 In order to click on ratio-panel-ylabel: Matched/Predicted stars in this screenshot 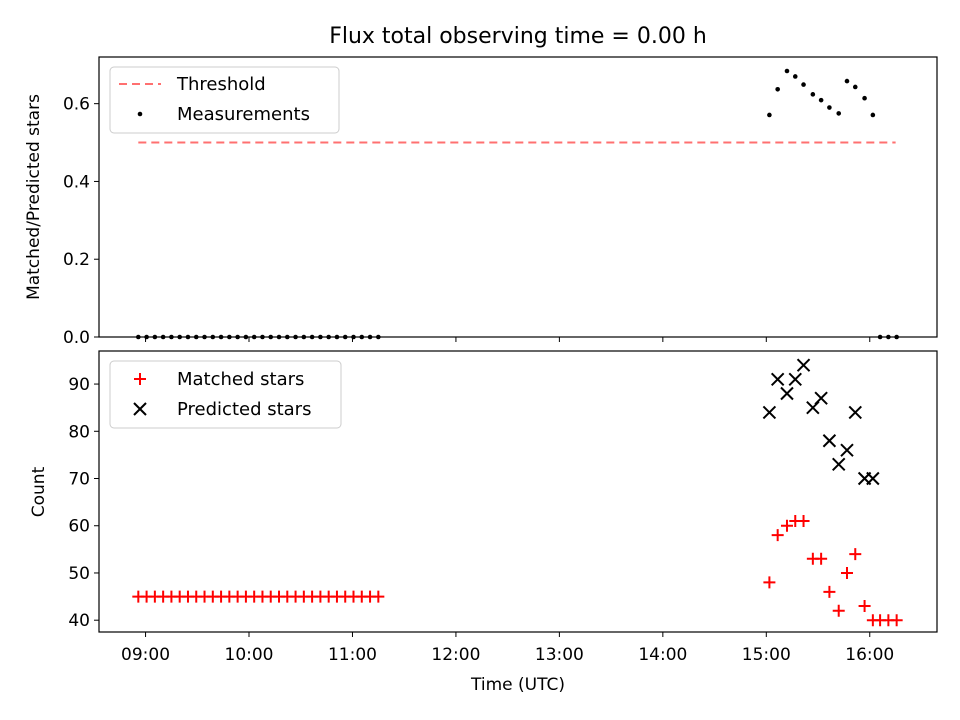, I will do `click(34, 197)`.